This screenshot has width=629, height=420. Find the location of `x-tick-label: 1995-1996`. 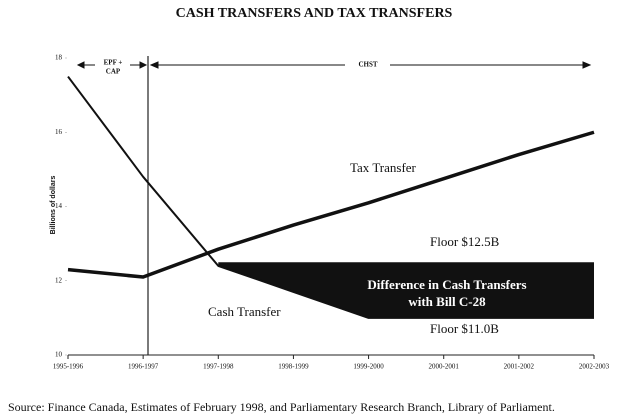

x-tick-label: 1995-1996 is located at coordinates (68, 367).